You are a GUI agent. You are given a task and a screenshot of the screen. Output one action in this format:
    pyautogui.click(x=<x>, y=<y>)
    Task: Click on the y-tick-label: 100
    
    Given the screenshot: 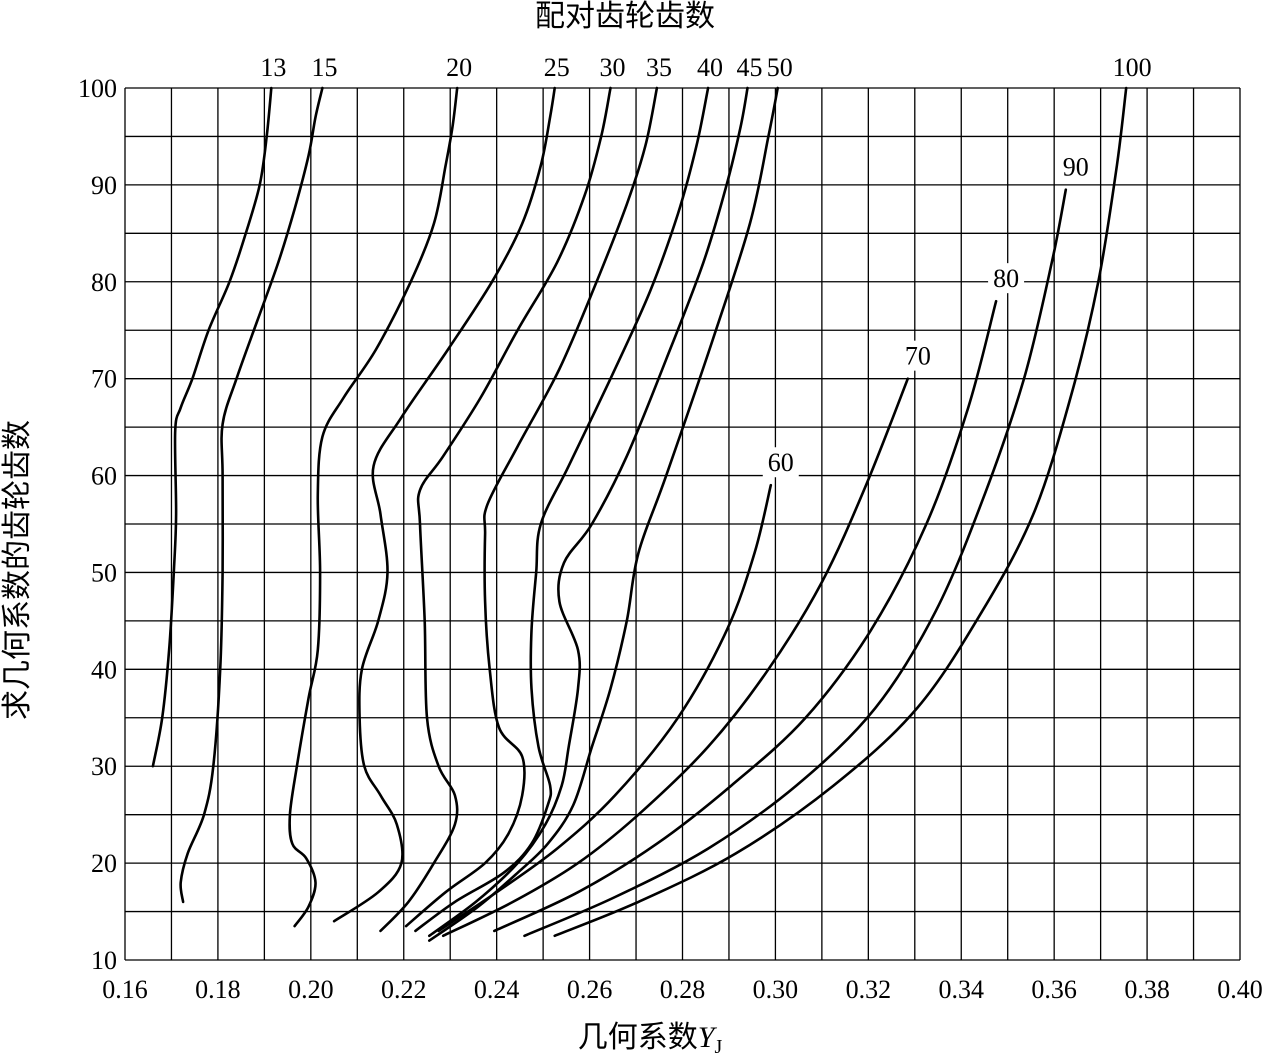 What is the action you would take?
    pyautogui.click(x=97, y=88)
    